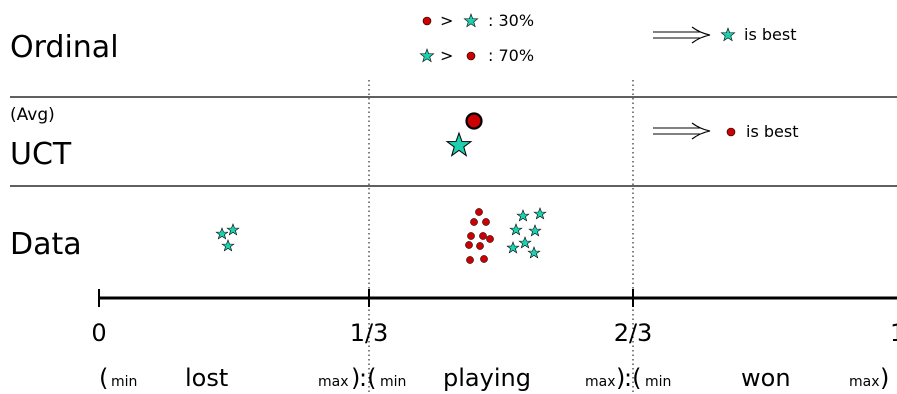  I want to click on interval-name: won, so click(766, 378).